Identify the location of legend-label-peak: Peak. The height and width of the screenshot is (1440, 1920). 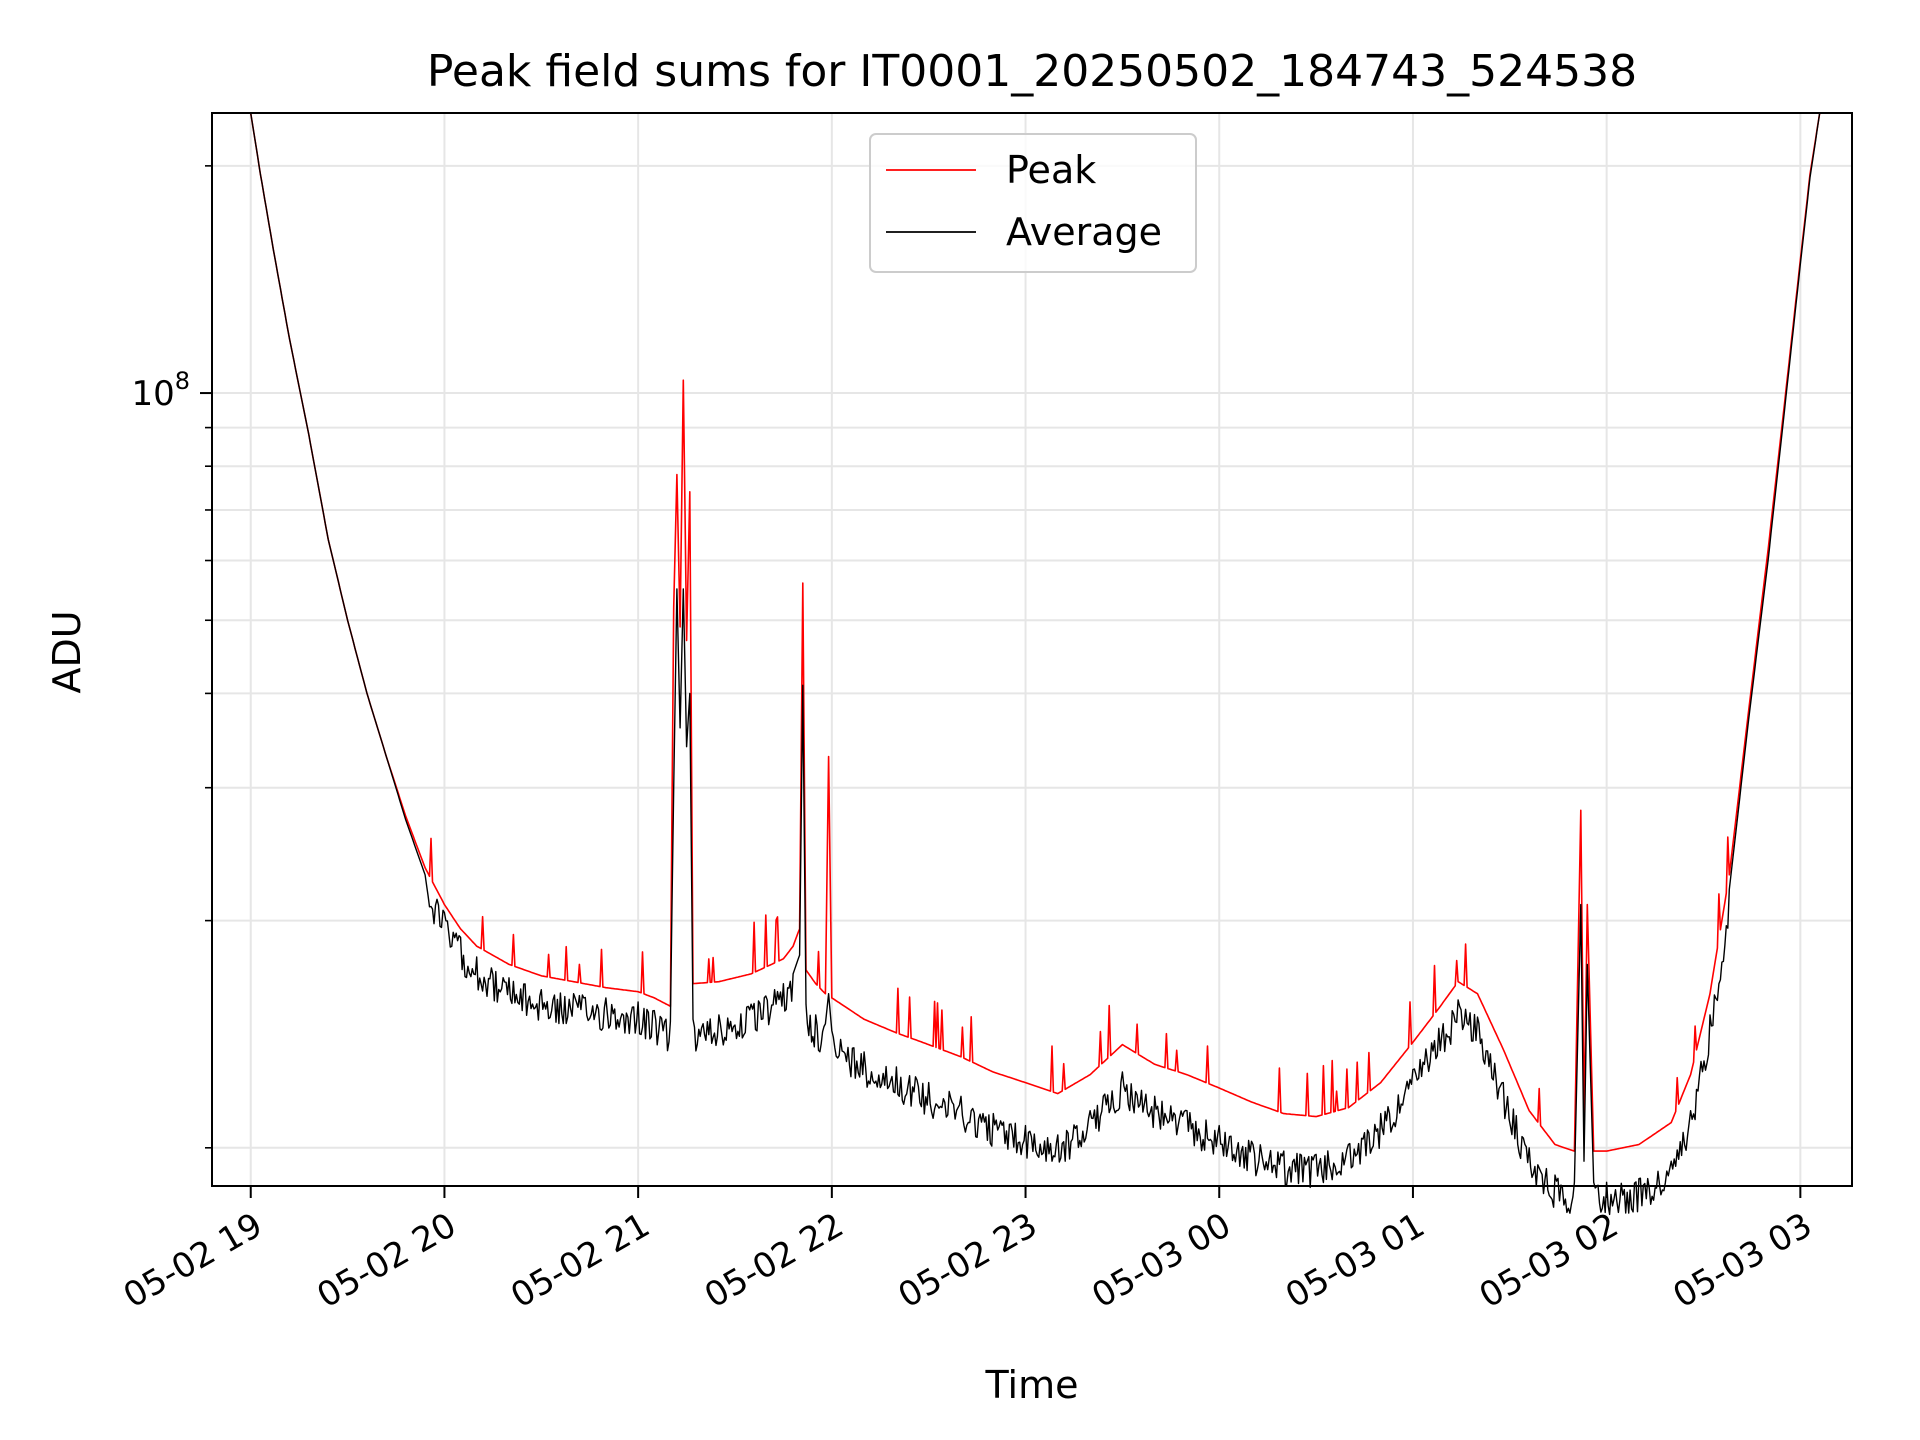
(1051, 170).